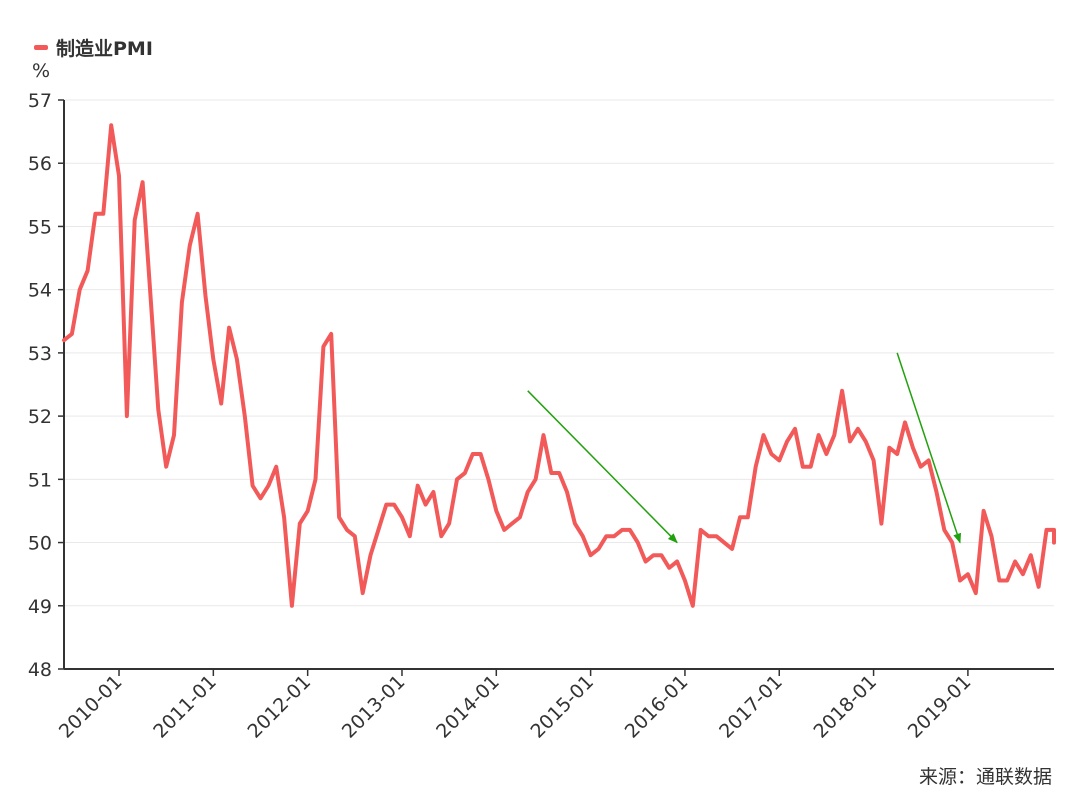 Image resolution: width=1080 pixels, height=810 pixels. I want to click on x-tick-label: 2010-01, so click(91, 707).